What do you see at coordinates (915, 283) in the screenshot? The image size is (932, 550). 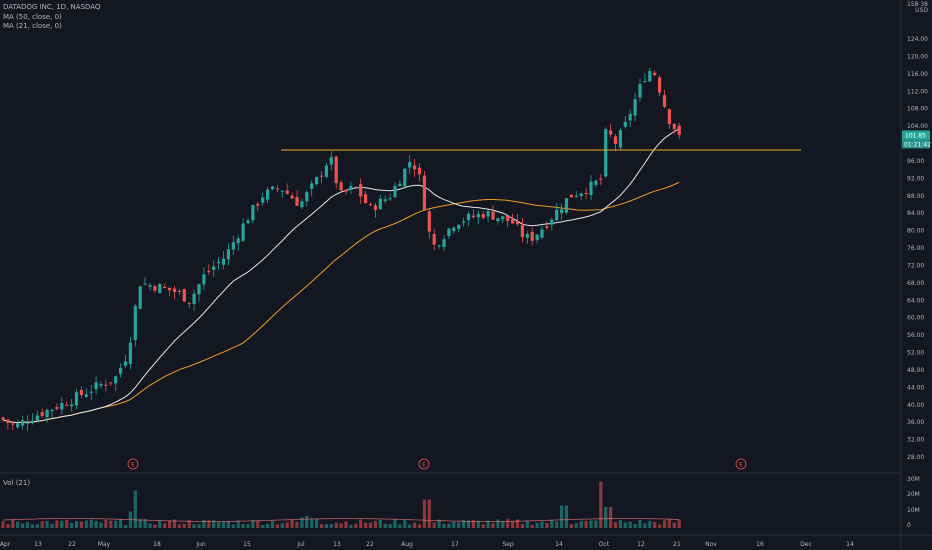 I see `y-tick-label: 68.00` at bounding box center [915, 283].